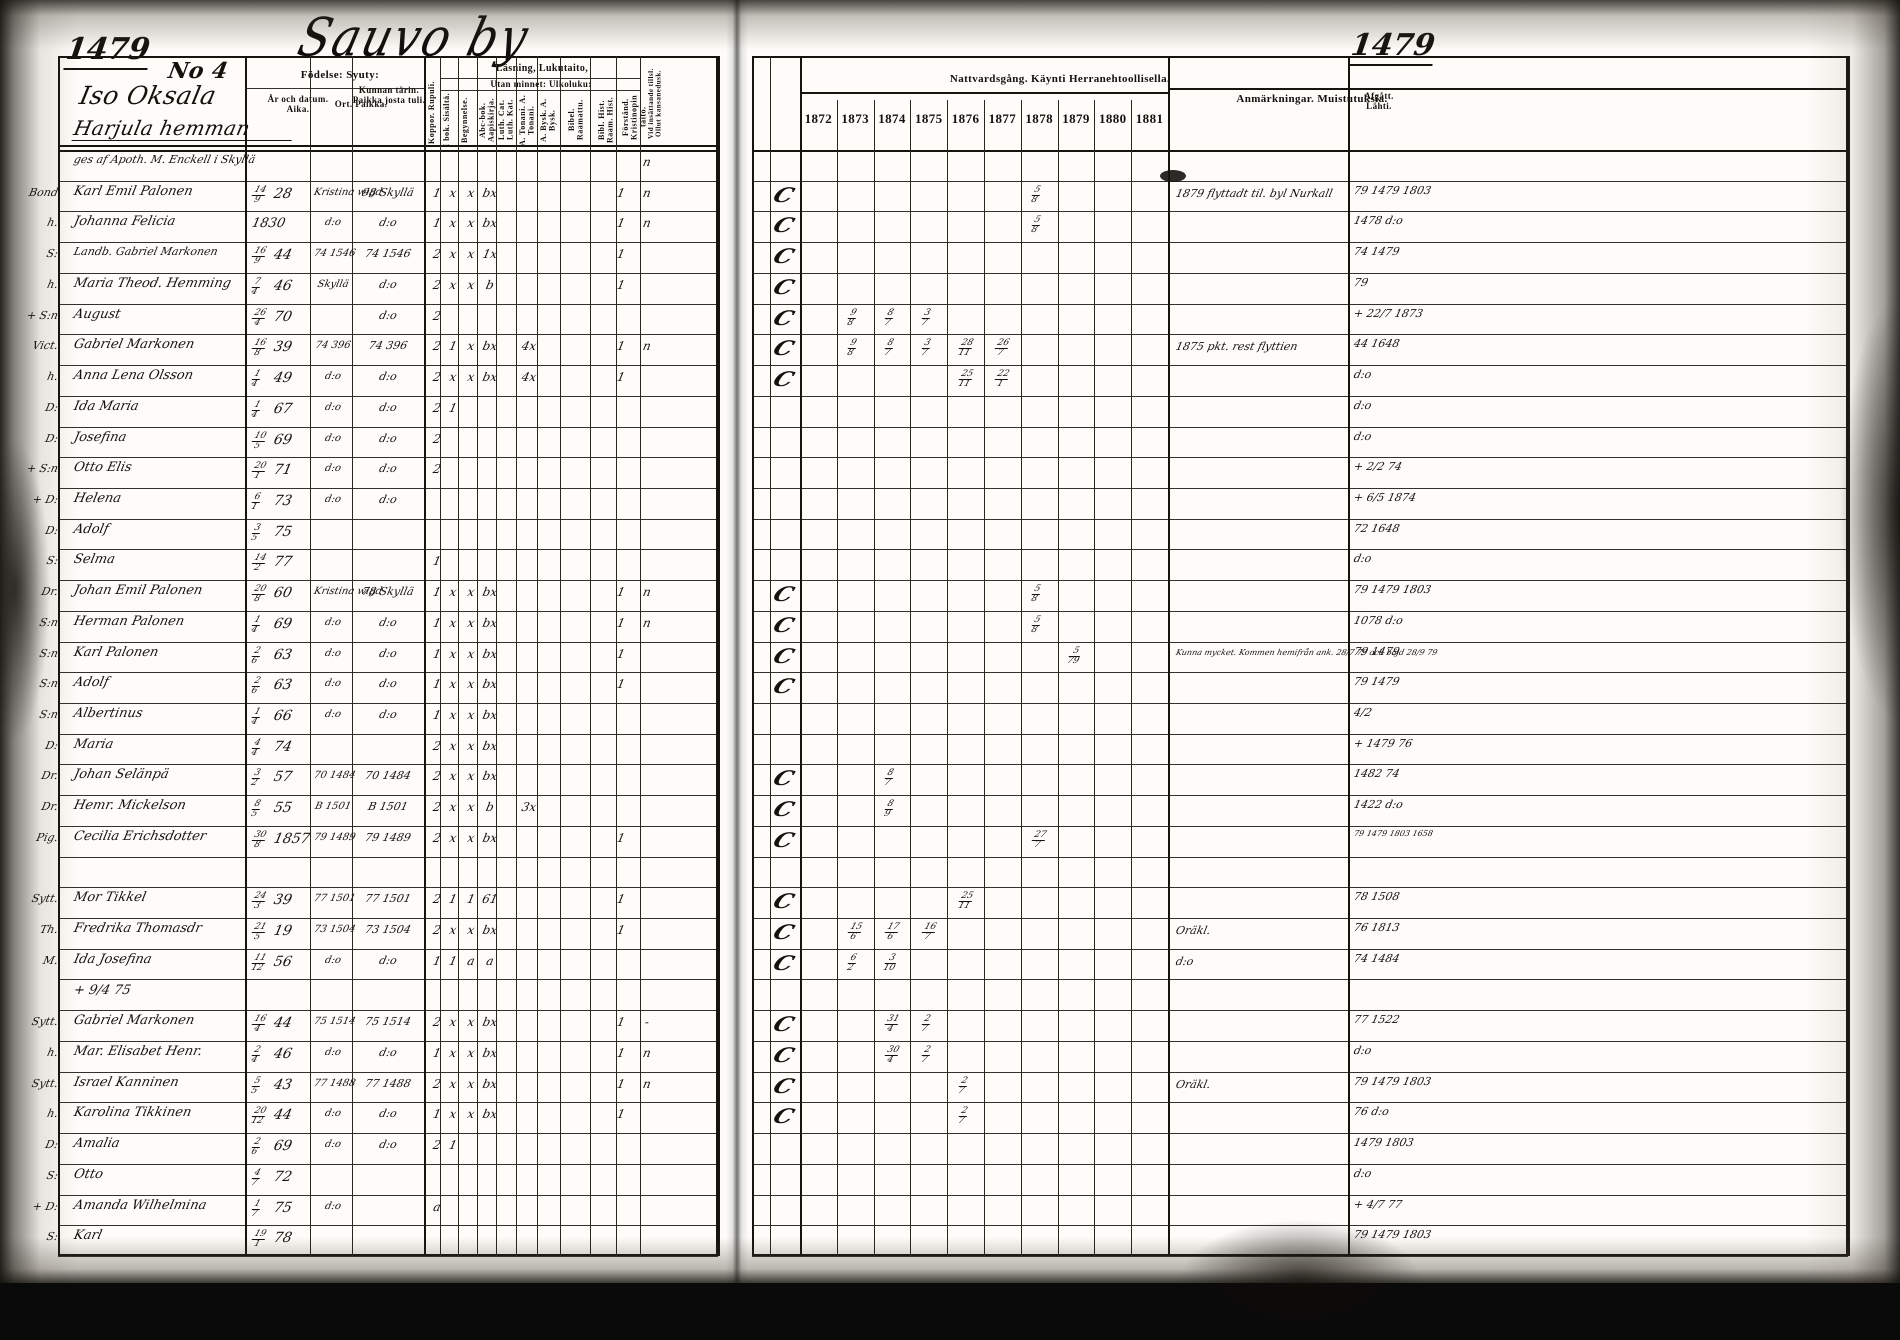  What do you see at coordinates (1376, 528) in the screenshot?
I see `cell-value: 72 1648` at bounding box center [1376, 528].